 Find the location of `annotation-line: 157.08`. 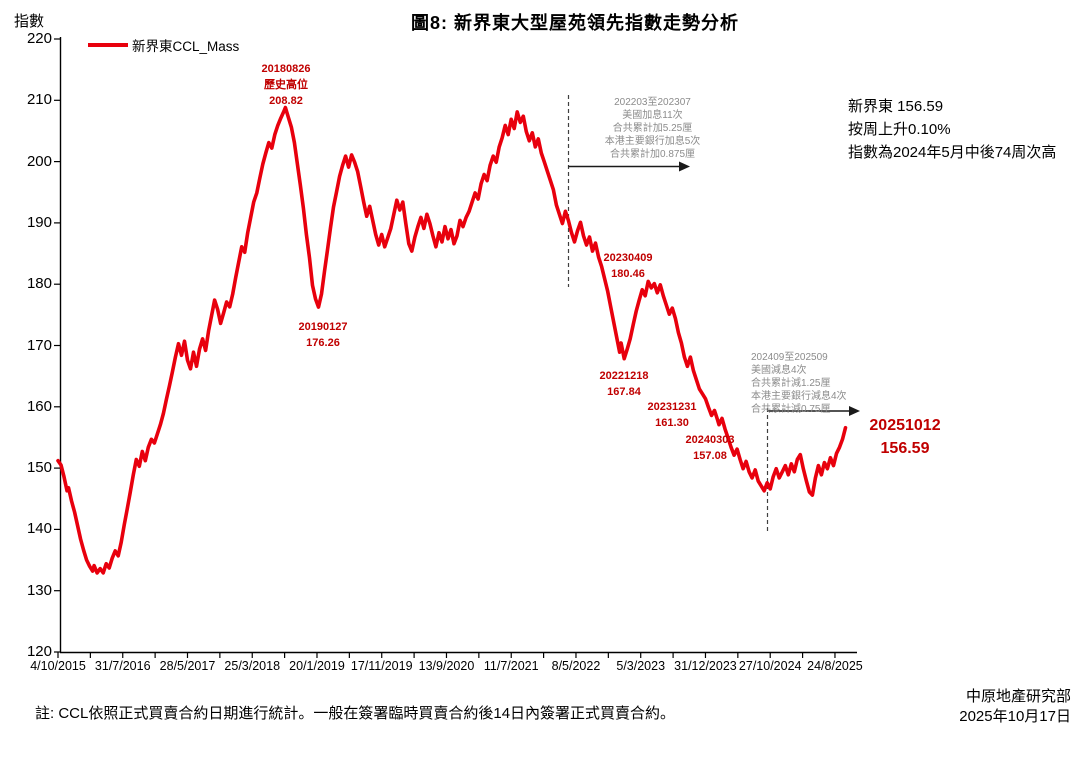

annotation-line: 157.08 is located at coordinates (710, 456).